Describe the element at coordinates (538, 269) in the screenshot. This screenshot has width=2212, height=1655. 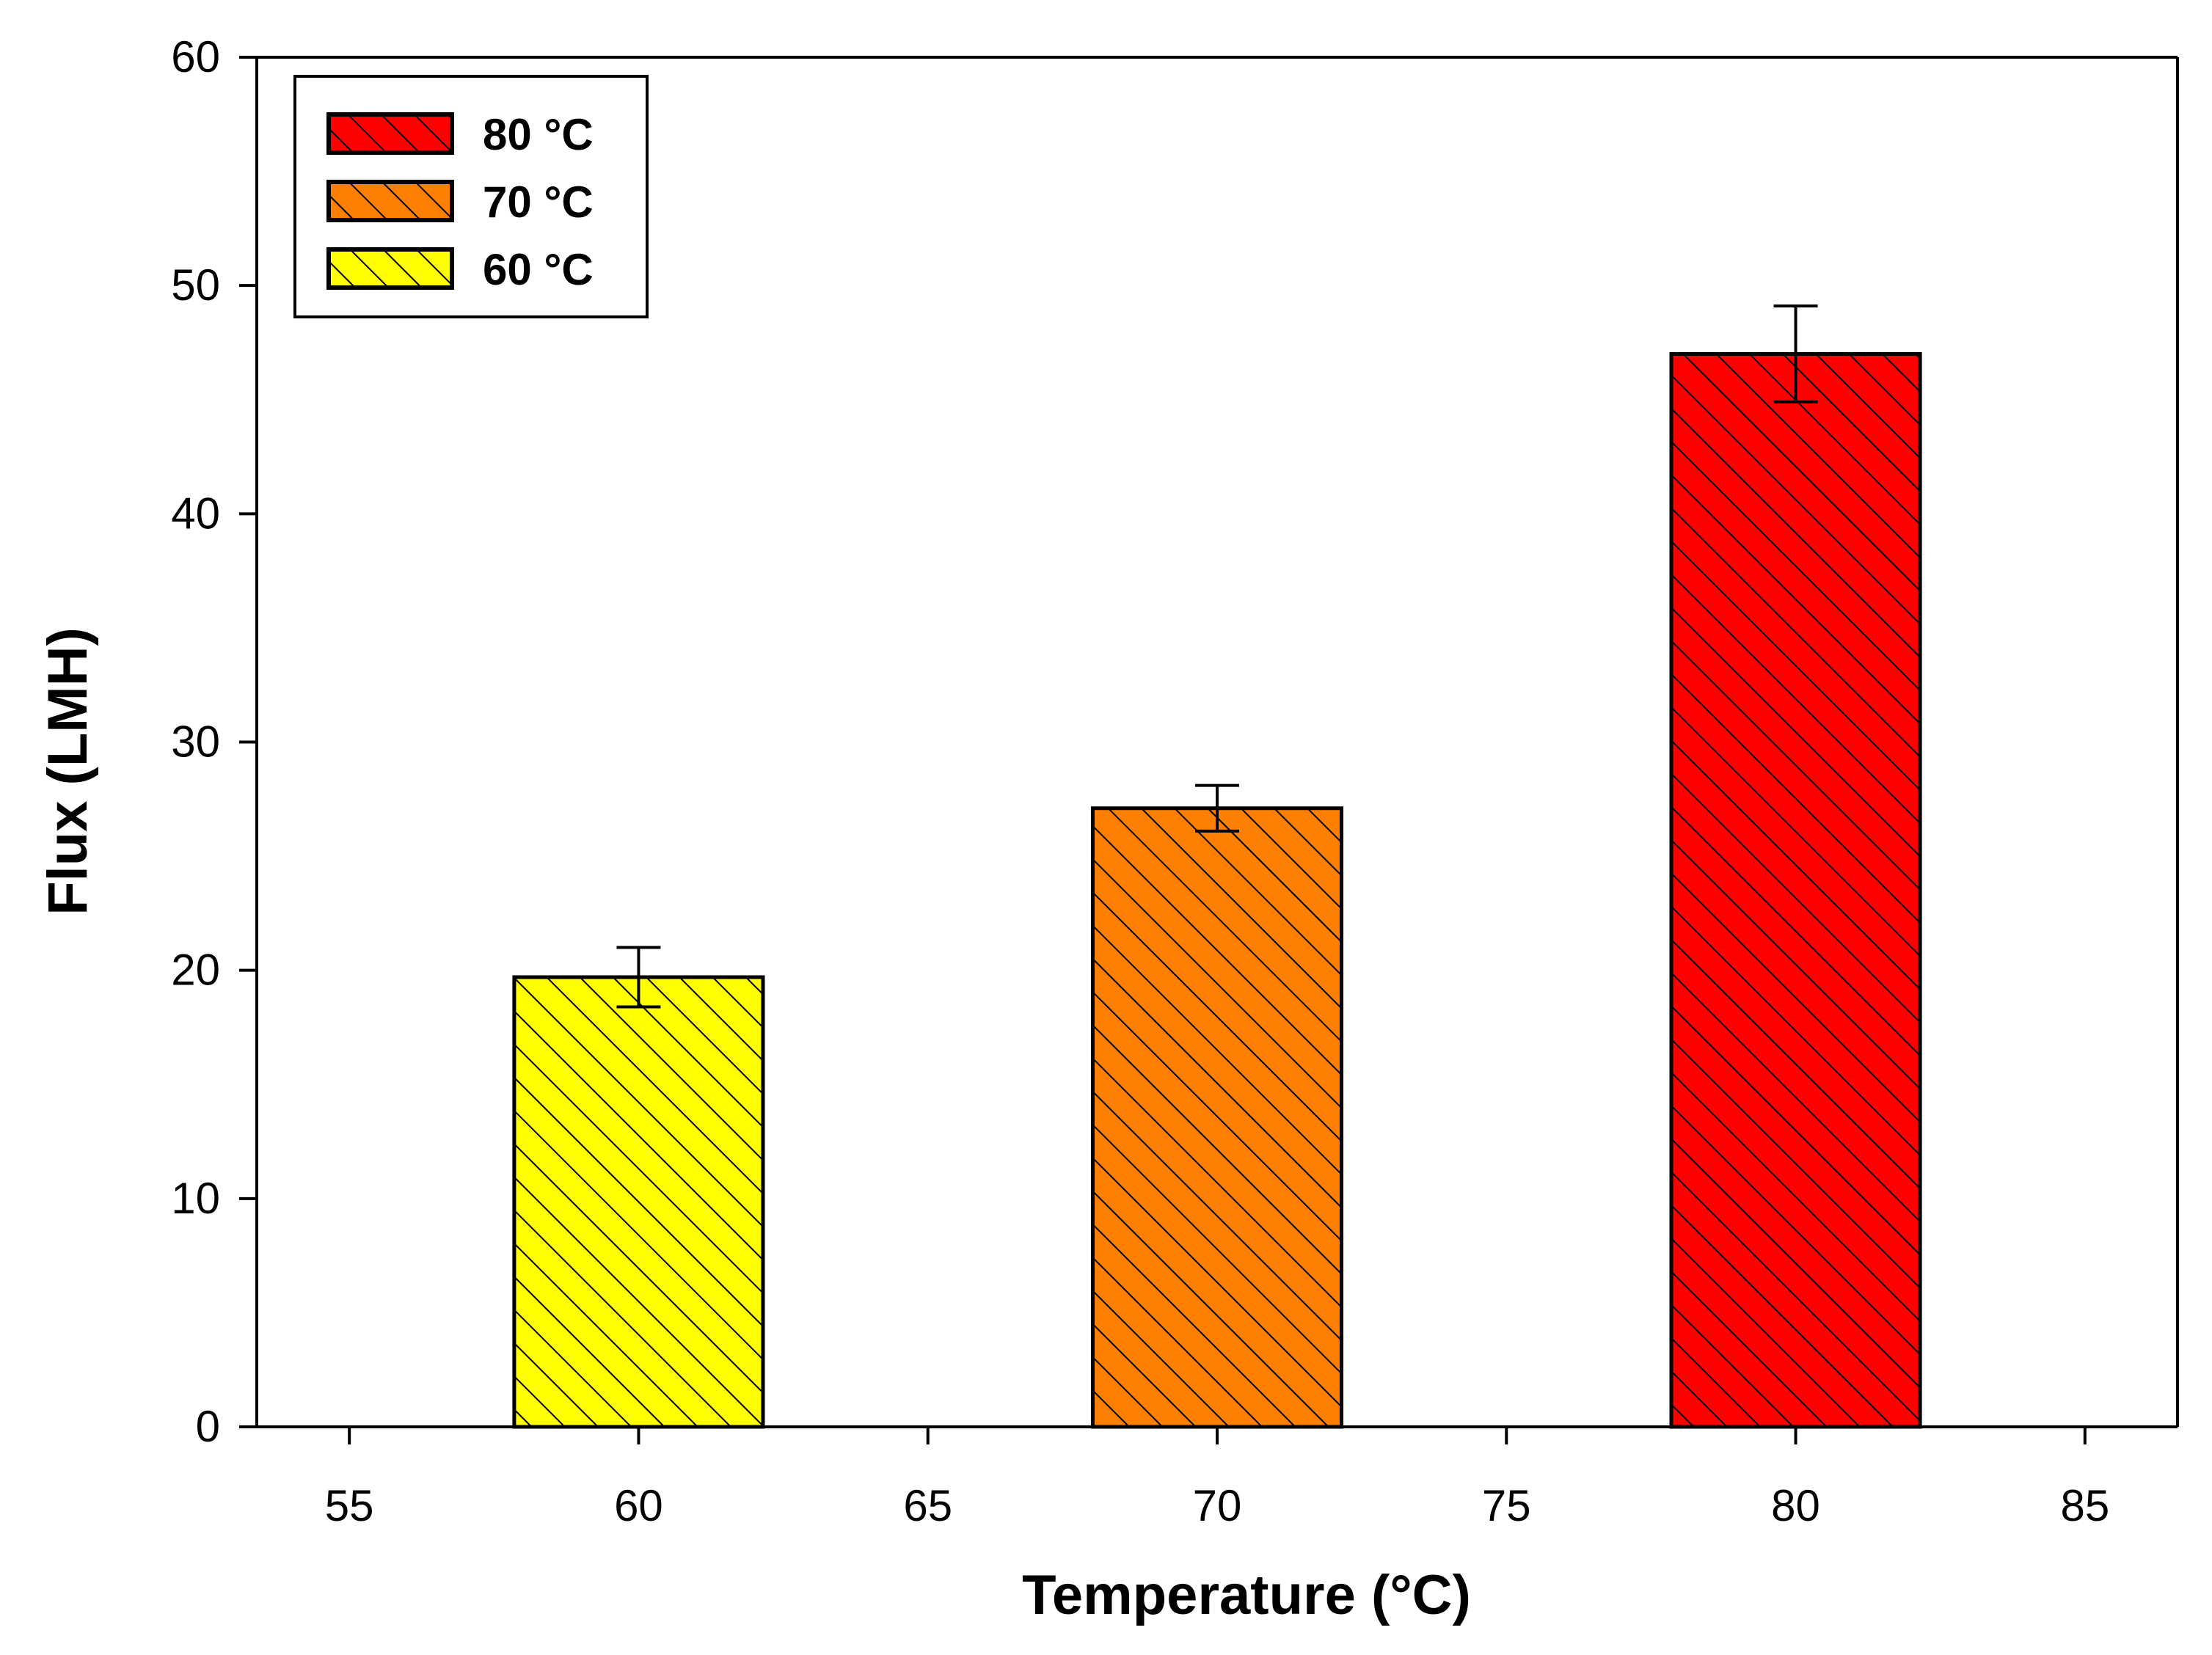
I see `legend-label-60c: 60 °C` at that location.